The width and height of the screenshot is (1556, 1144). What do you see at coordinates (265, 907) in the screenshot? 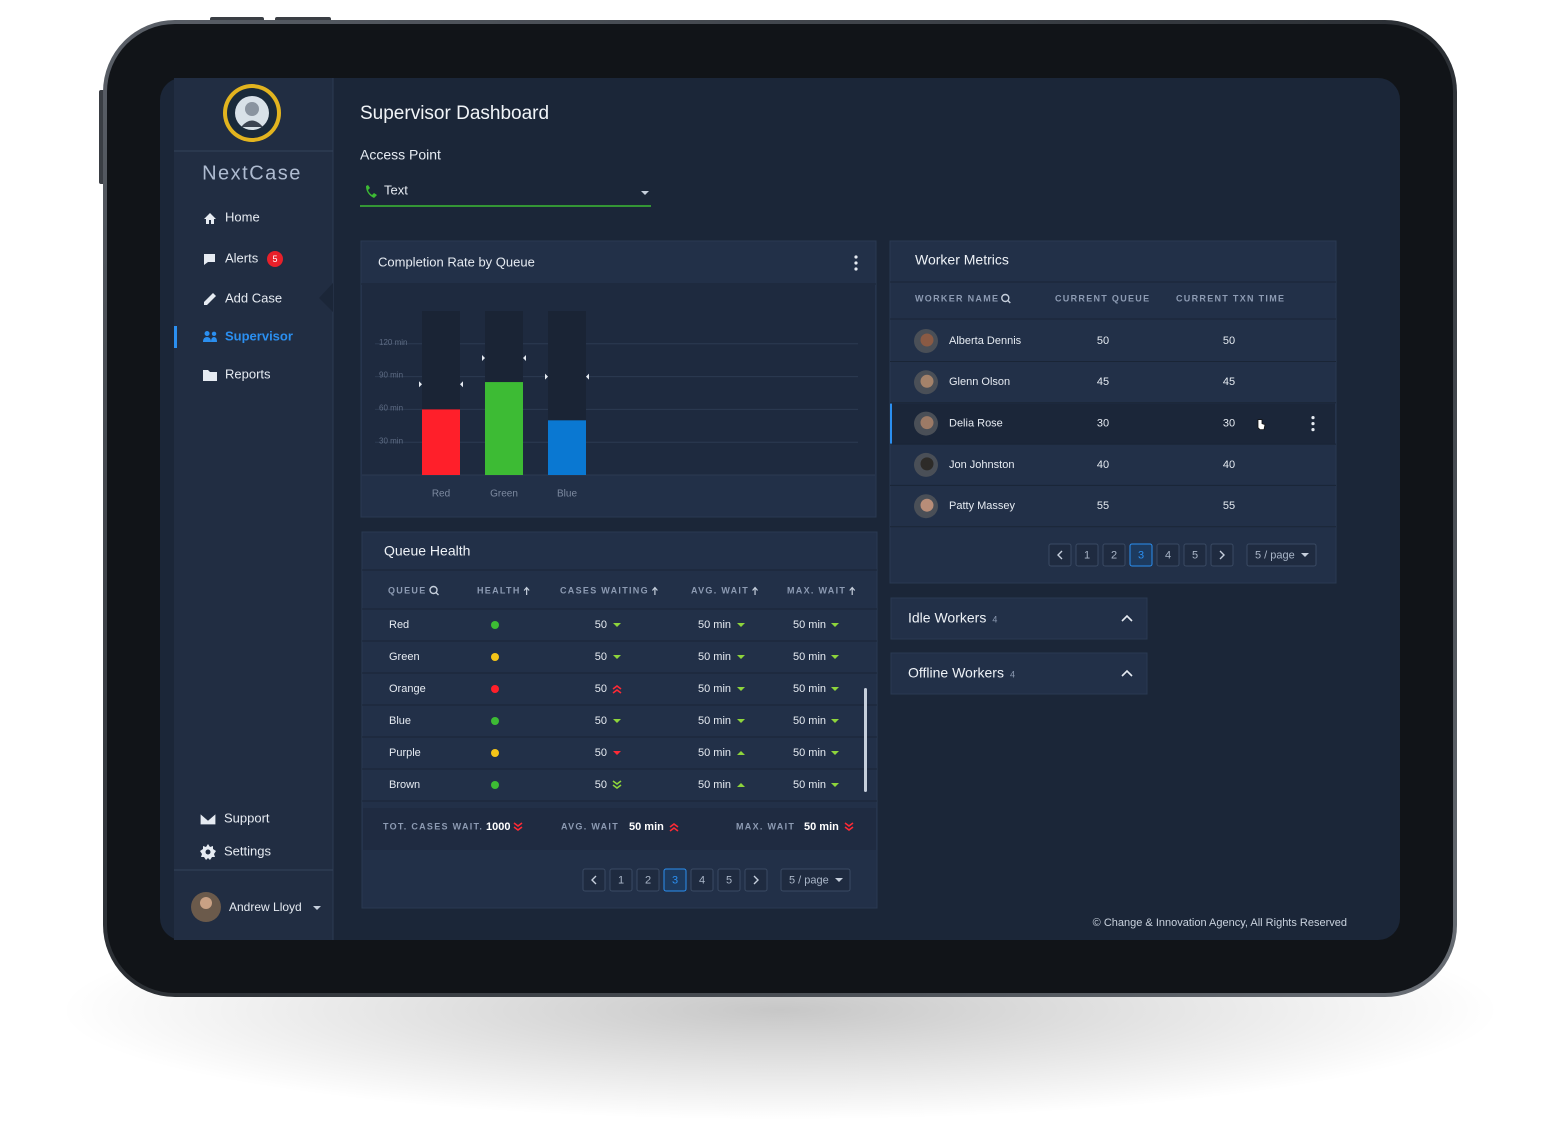
I see `user-name: Andrew Lloyd` at bounding box center [265, 907].